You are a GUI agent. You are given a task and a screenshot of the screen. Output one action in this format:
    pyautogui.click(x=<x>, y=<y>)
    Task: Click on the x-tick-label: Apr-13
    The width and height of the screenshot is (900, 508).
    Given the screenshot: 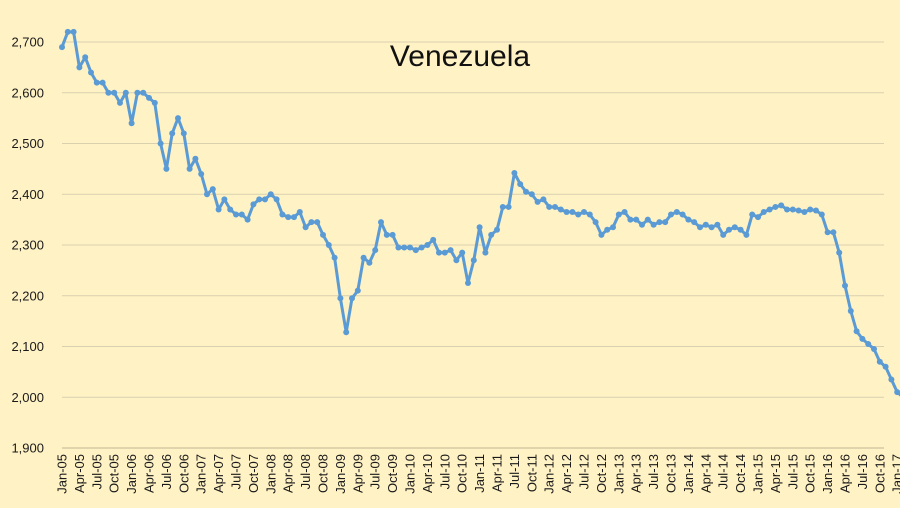 What is the action you would take?
    pyautogui.click(x=636, y=473)
    